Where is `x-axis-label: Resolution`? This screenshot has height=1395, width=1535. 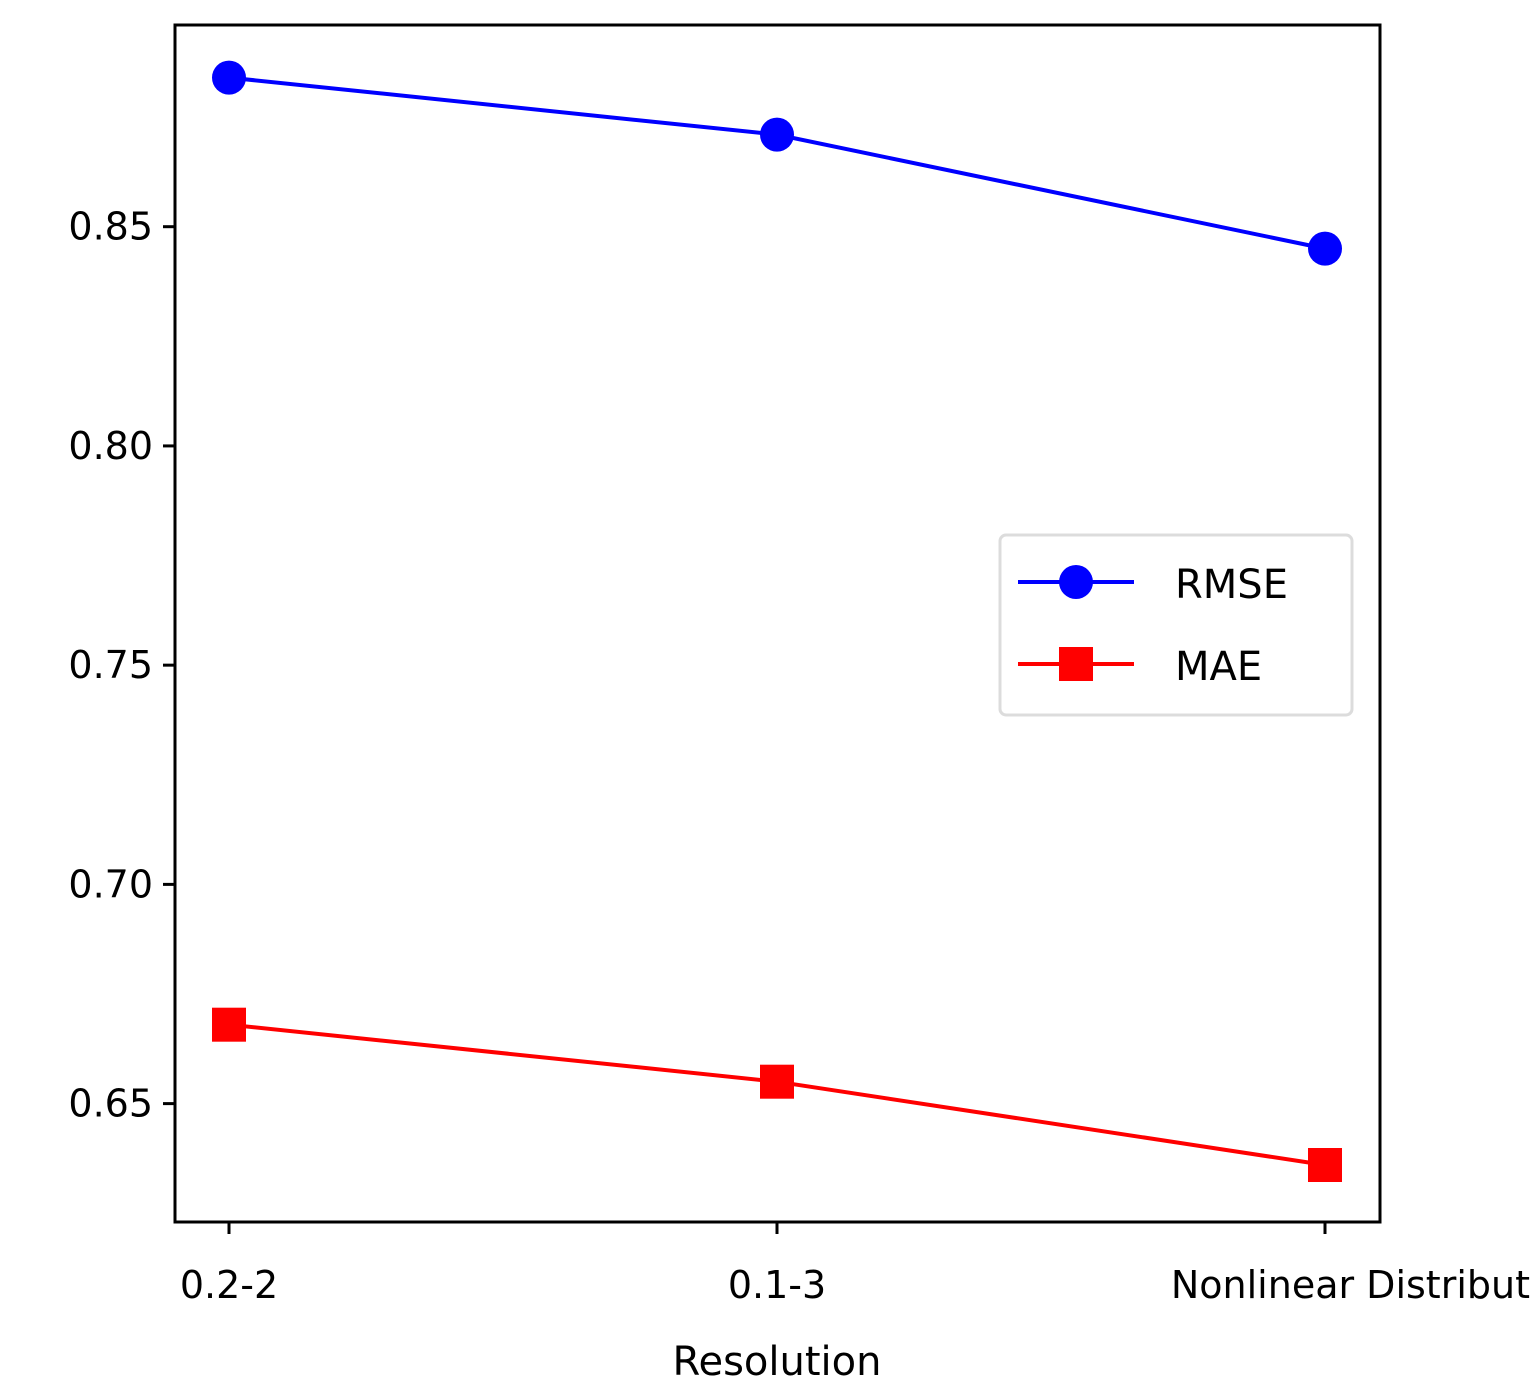 x-axis-label: Resolution is located at coordinates (776, 1362).